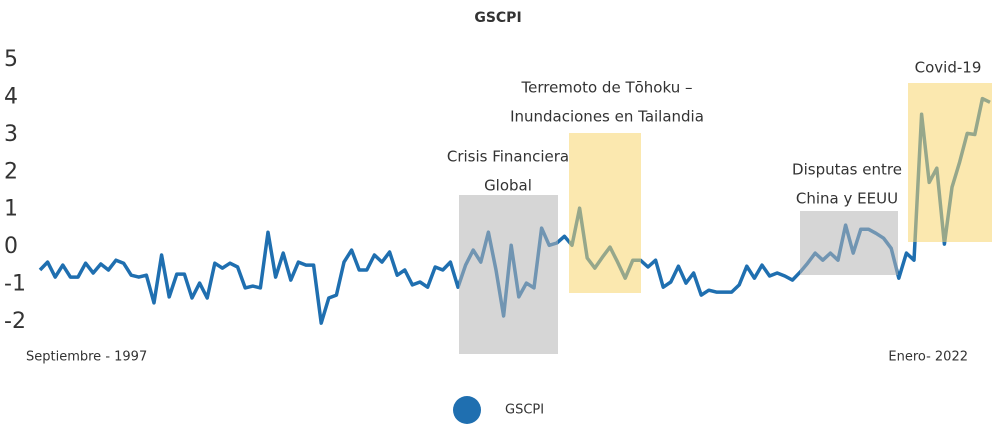 The width and height of the screenshot is (996, 424). What do you see at coordinates (11, 134) in the screenshot?
I see `y-tick-label: 3` at bounding box center [11, 134].